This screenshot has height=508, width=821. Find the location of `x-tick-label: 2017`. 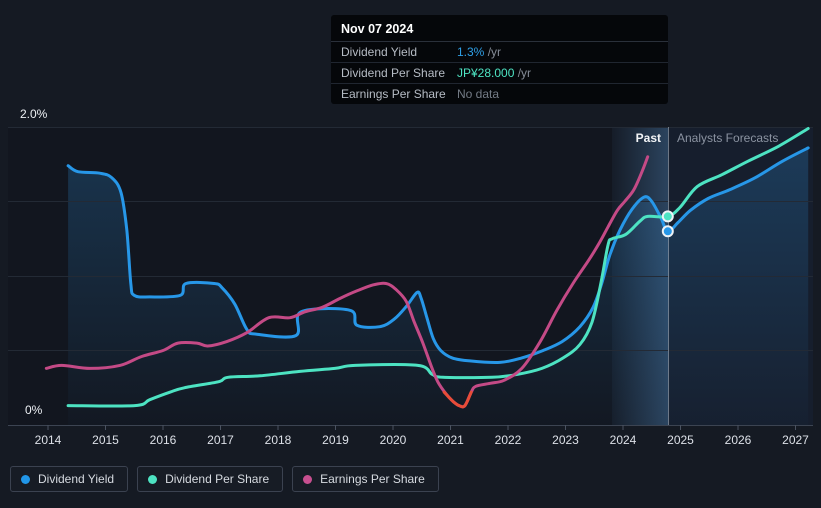

x-tick-label: 2017 is located at coordinates (220, 440).